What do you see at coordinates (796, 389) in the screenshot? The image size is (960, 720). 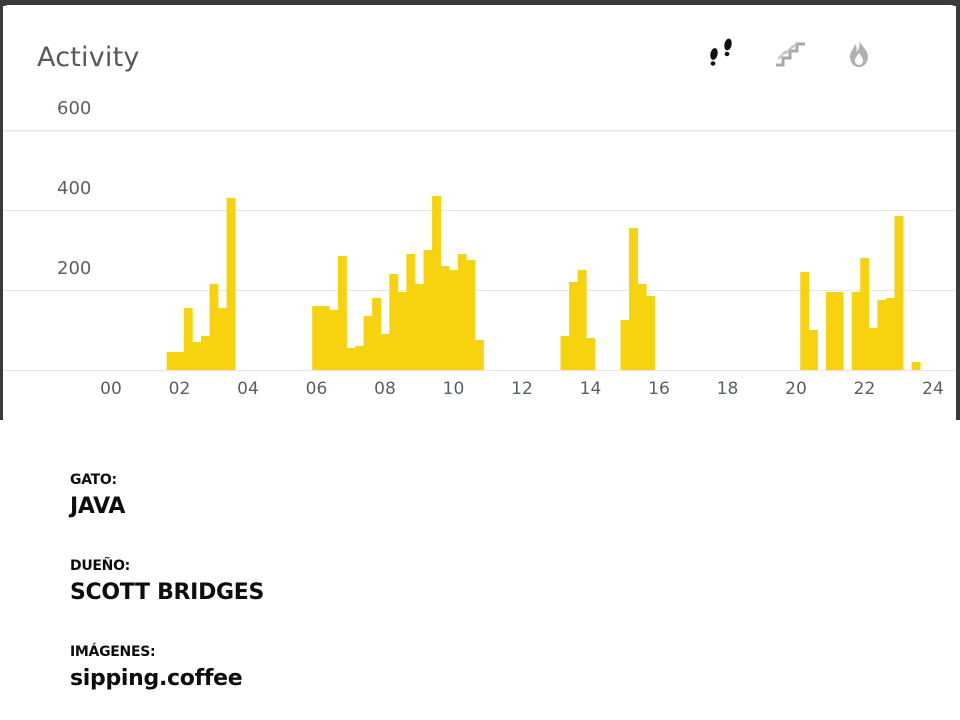 I see `x-tick-label: 20` at bounding box center [796, 389].